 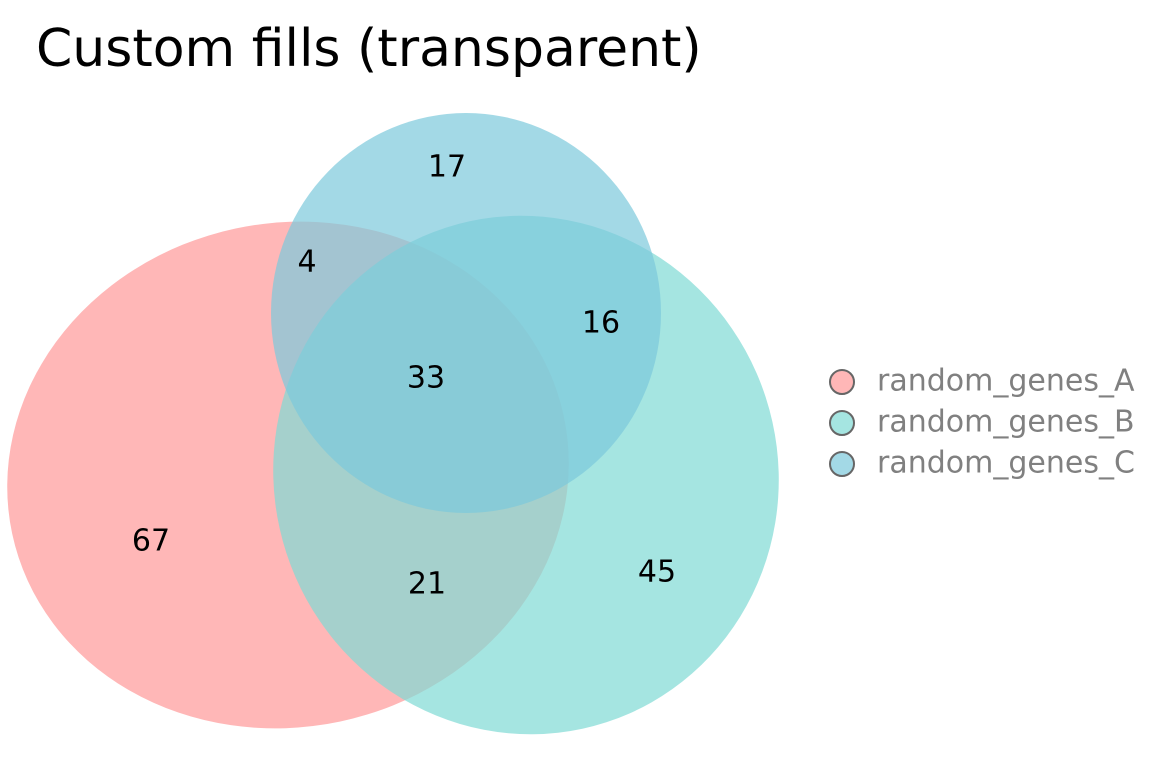 I want to click on legend-label: random_genes_C, so click(x=1006, y=463).